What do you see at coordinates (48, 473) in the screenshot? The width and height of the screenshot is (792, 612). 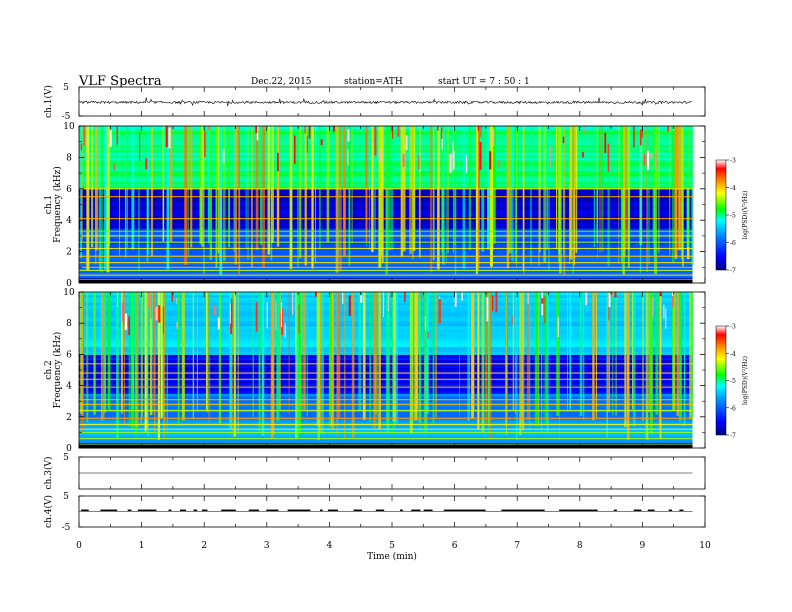 I see `ch3-waveform-ylabel: ch.3(V)` at bounding box center [48, 473].